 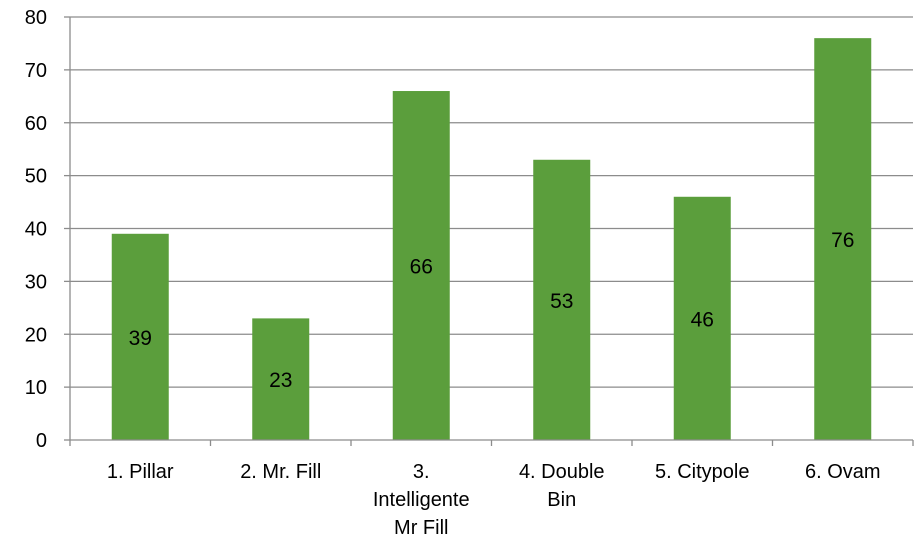 What do you see at coordinates (421, 472) in the screenshot?
I see `x-tick-label: 3.` at bounding box center [421, 472].